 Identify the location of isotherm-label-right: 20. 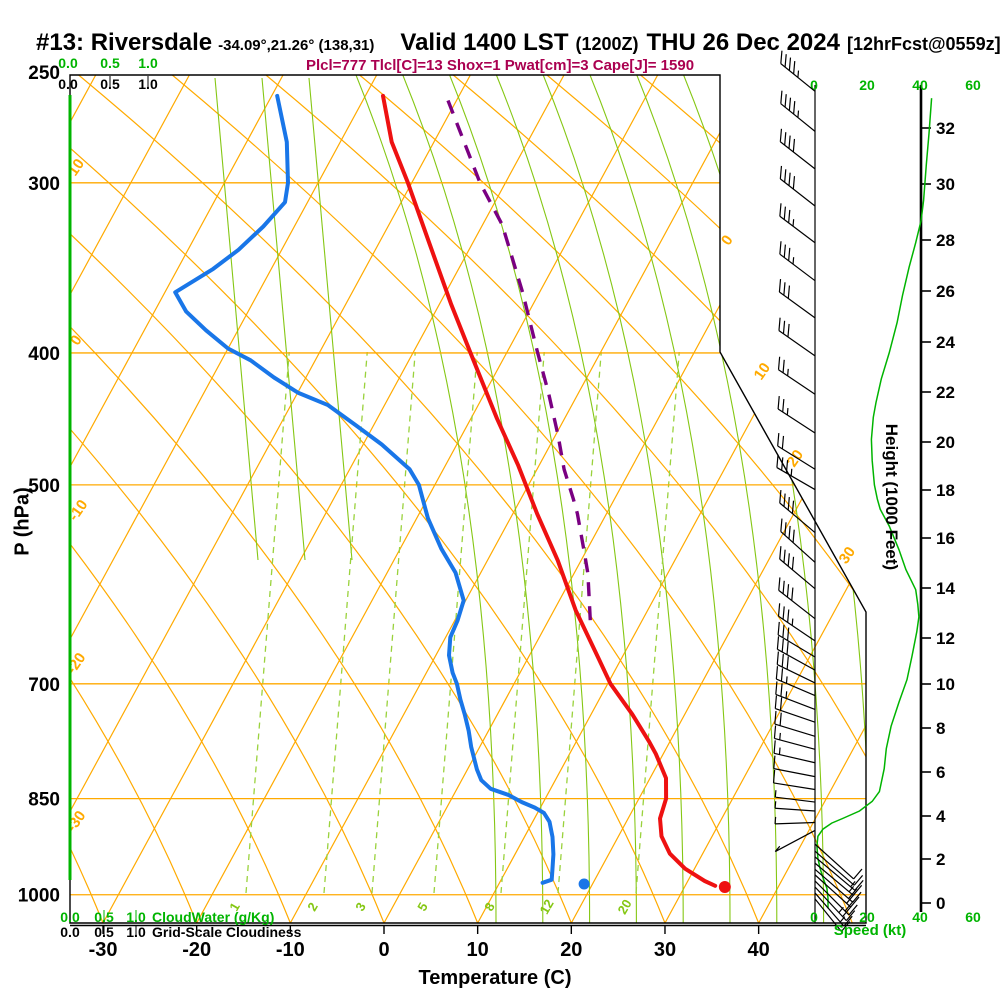
(795, 458).